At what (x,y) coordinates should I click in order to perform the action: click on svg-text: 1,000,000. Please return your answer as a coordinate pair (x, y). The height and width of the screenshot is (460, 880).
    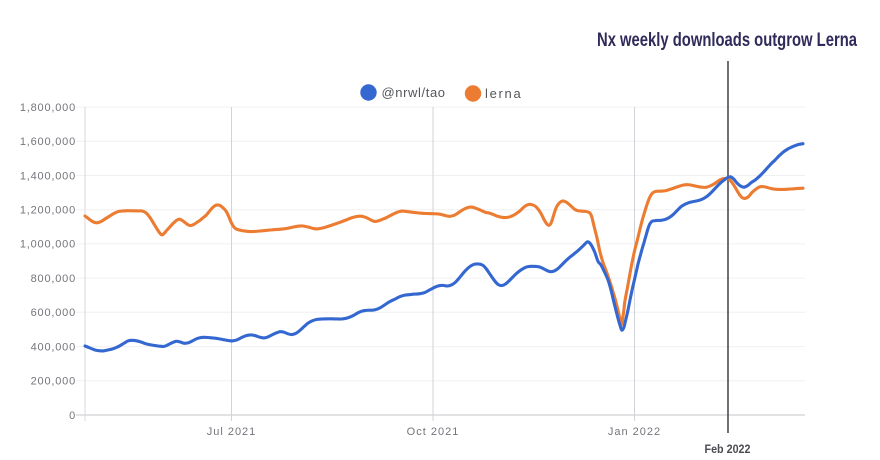
    Looking at the image, I should click on (48, 245).